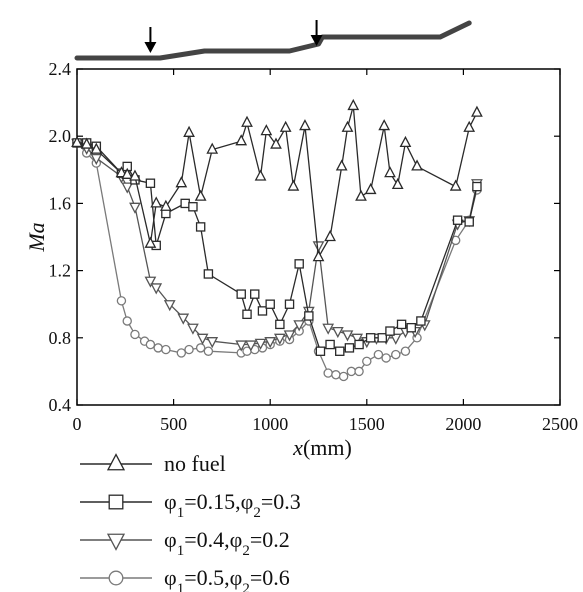 This screenshot has width=583, height=592. Describe the element at coordinates (195, 463) in the screenshot. I see `legend-label: no fuel` at that location.